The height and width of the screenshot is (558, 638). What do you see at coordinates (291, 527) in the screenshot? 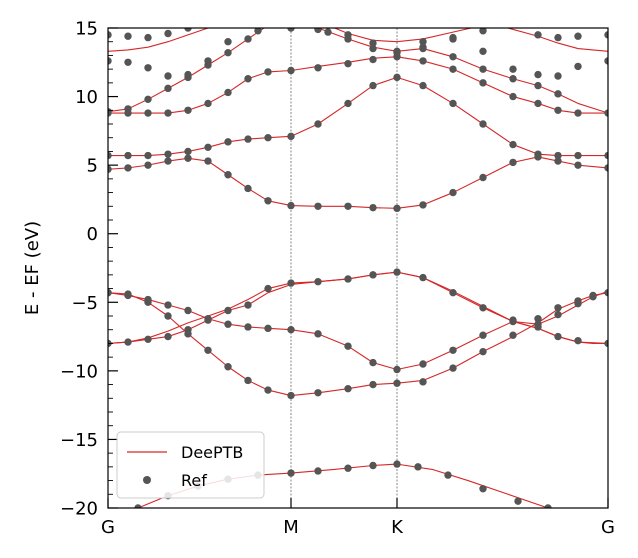
I see `x-tick-label-1: M` at bounding box center [291, 527].